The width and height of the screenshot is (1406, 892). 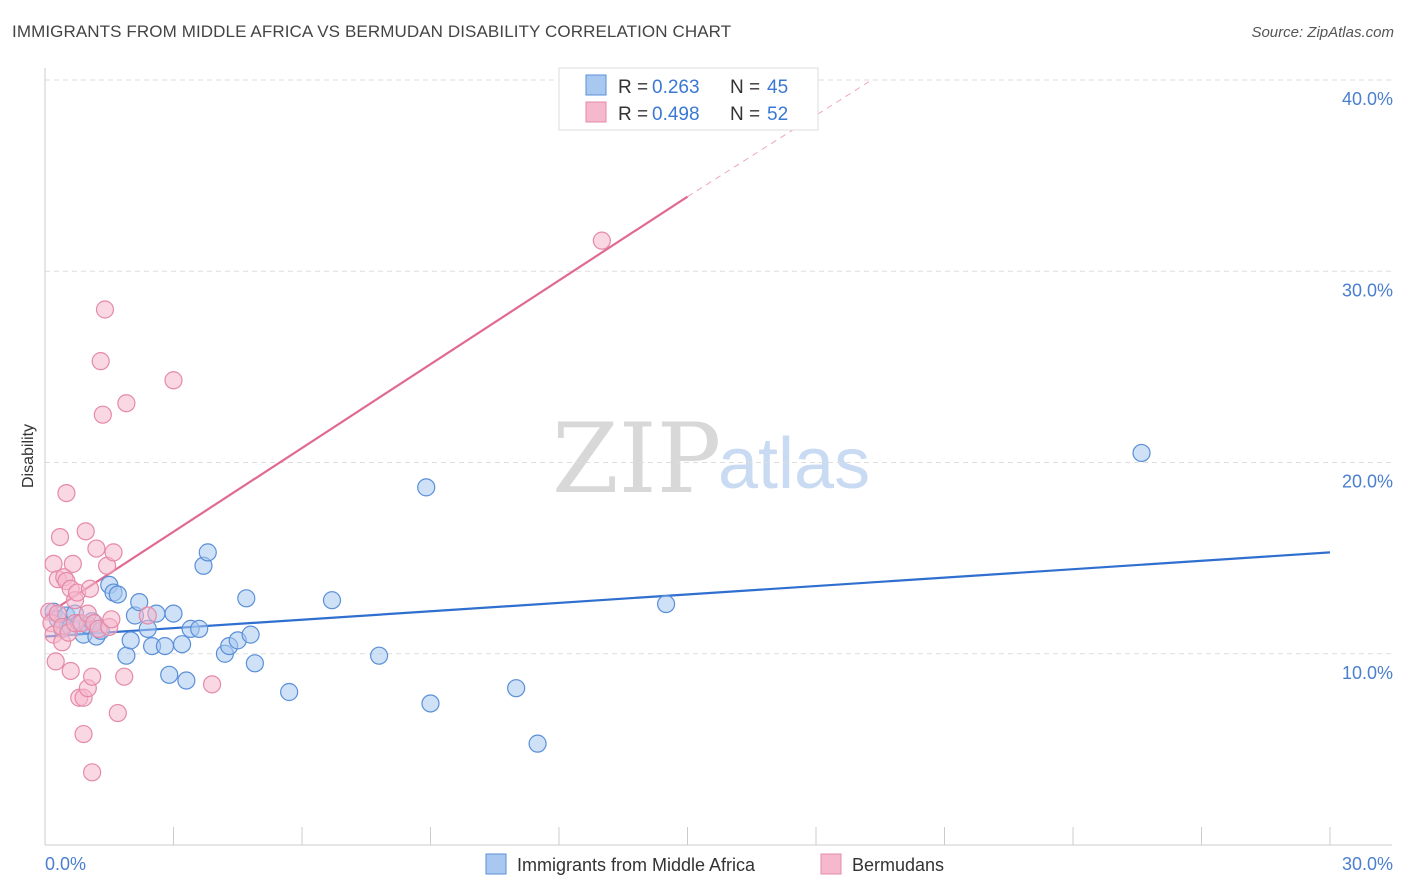 What do you see at coordinates (745, 114) in the screenshot?
I see `legend-n-label-pink: N =` at bounding box center [745, 114].